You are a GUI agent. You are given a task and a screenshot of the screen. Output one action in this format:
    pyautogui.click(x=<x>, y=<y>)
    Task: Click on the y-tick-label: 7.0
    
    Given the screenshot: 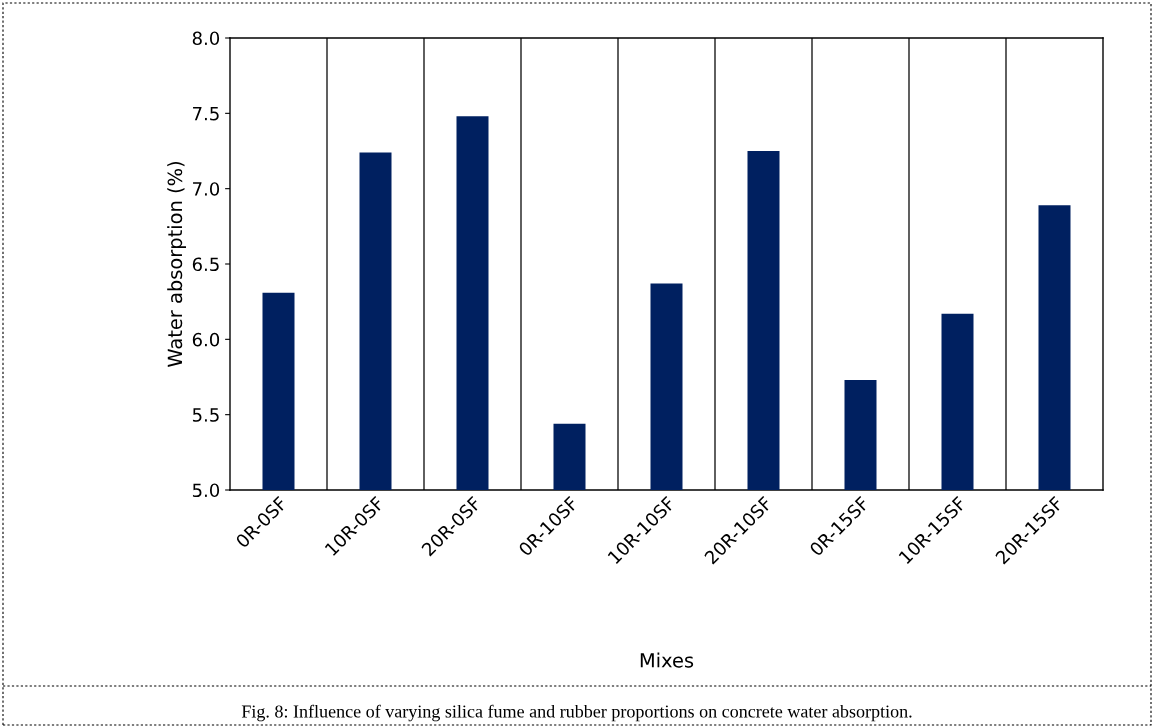 What is the action you would take?
    pyautogui.click(x=206, y=189)
    